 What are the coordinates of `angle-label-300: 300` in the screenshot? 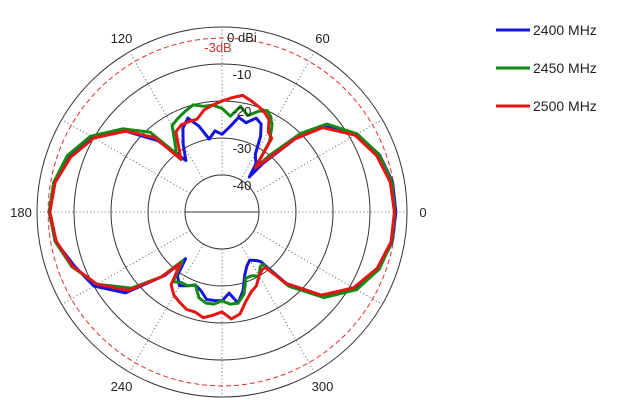 It's located at (323, 386).